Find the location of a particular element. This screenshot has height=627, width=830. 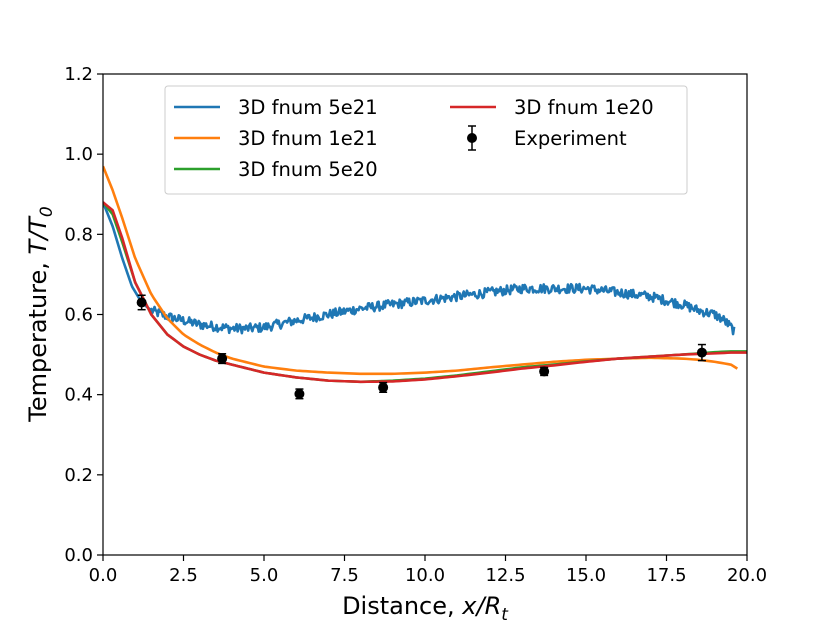

y-tick-label: 0.6 is located at coordinates (78, 315).